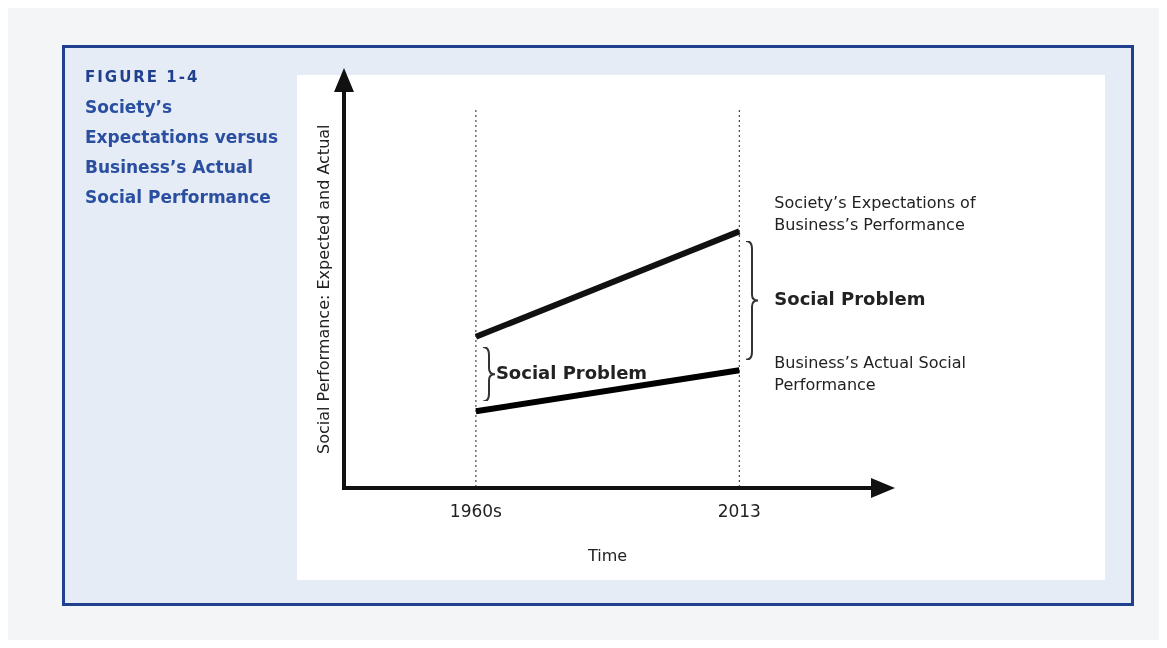 This screenshot has height=648, width=1167. I want to click on text: Society’s Expectations of Business’s Performance, so click(875, 213).